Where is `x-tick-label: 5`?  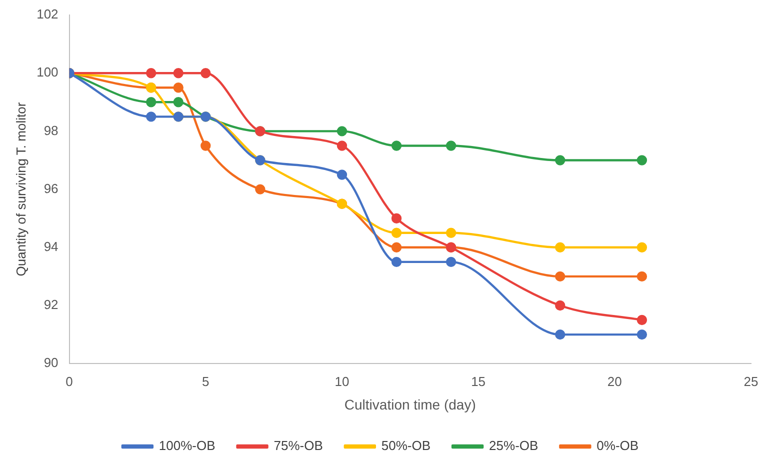 x-tick-label: 5 is located at coordinates (206, 381).